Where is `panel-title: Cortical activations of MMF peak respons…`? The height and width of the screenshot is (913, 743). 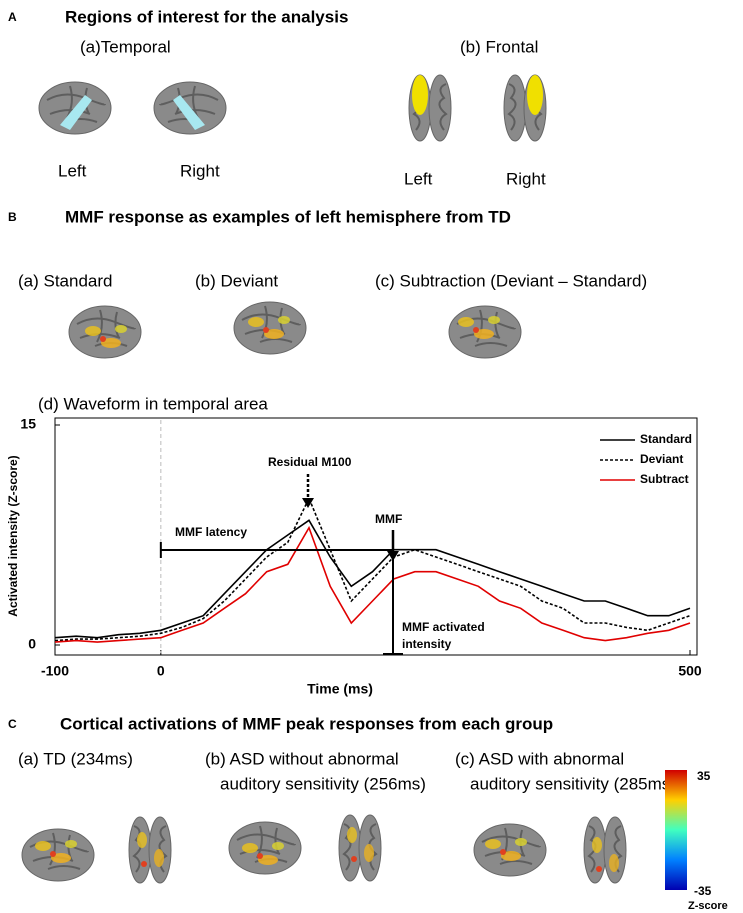
panel-title: Cortical activations of MMF peak respons… is located at coordinates (306, 723).